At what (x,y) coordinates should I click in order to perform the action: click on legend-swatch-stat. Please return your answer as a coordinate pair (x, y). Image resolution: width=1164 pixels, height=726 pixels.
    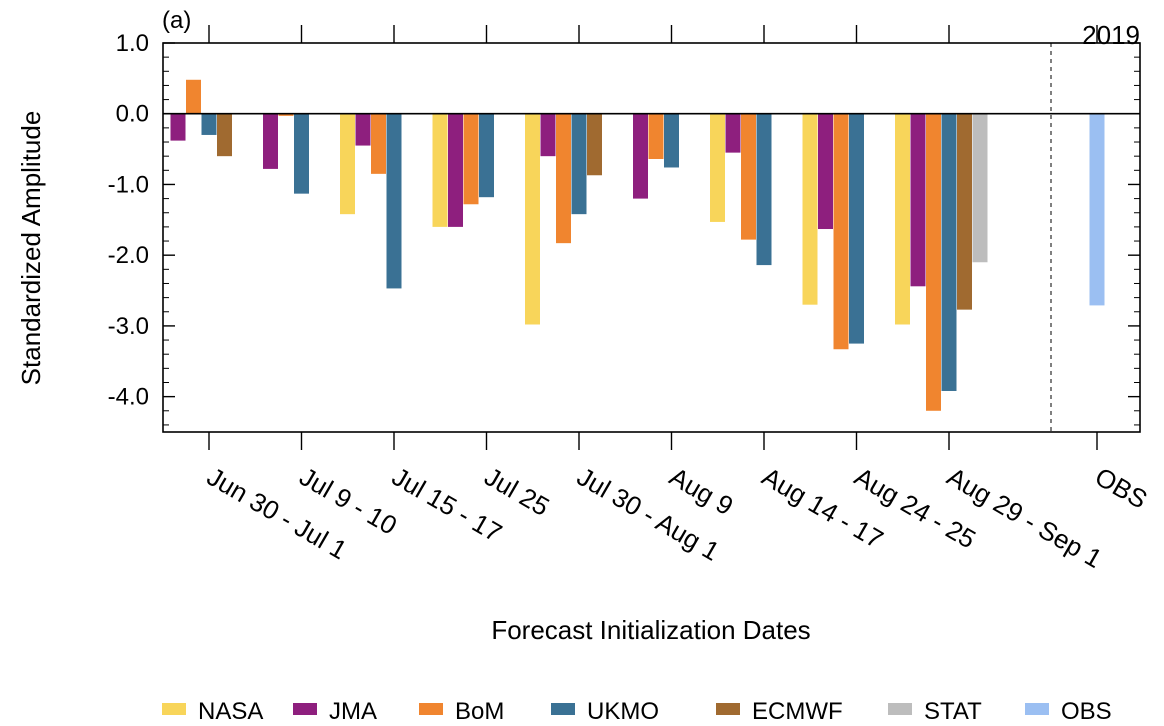
    Looking at the image, I should click on (900, 709).